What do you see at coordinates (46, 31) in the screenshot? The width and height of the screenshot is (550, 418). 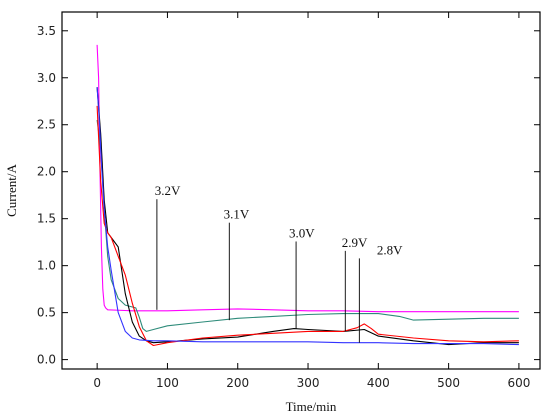 I see `y-tick-label: 3.5` at bounding box center [46, 31].